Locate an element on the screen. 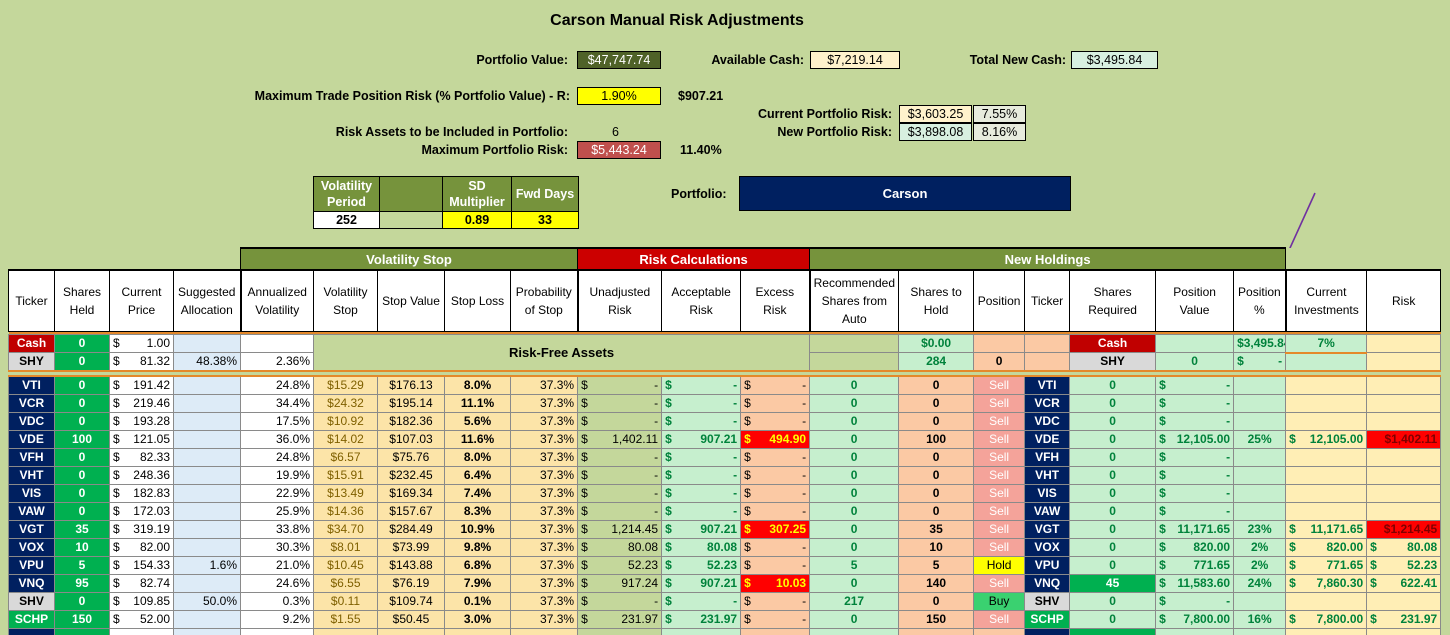 The height and width of the screenshot is (635, 1450). current-investments-cell: $11,171.65 is located at coordinates (1326, 529).